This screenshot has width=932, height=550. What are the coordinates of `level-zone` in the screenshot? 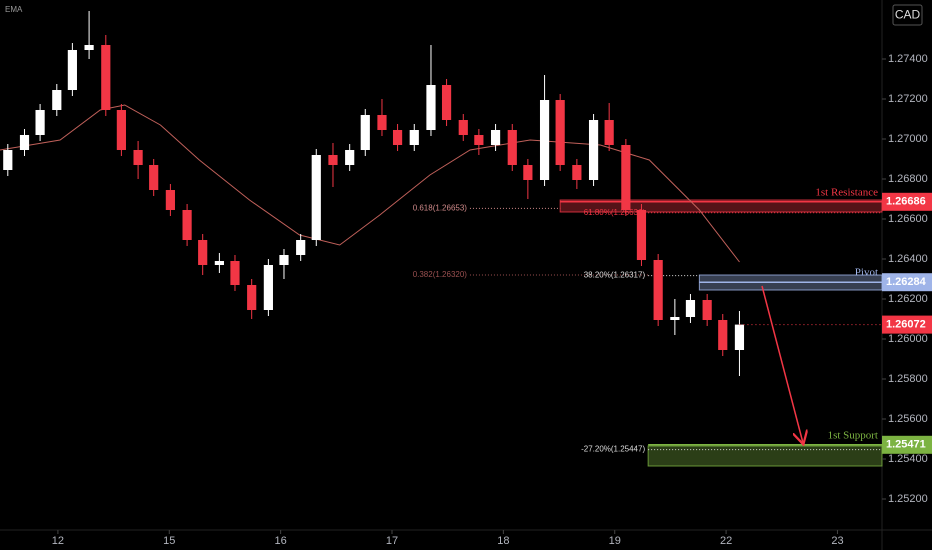 It's located at (765, 456).